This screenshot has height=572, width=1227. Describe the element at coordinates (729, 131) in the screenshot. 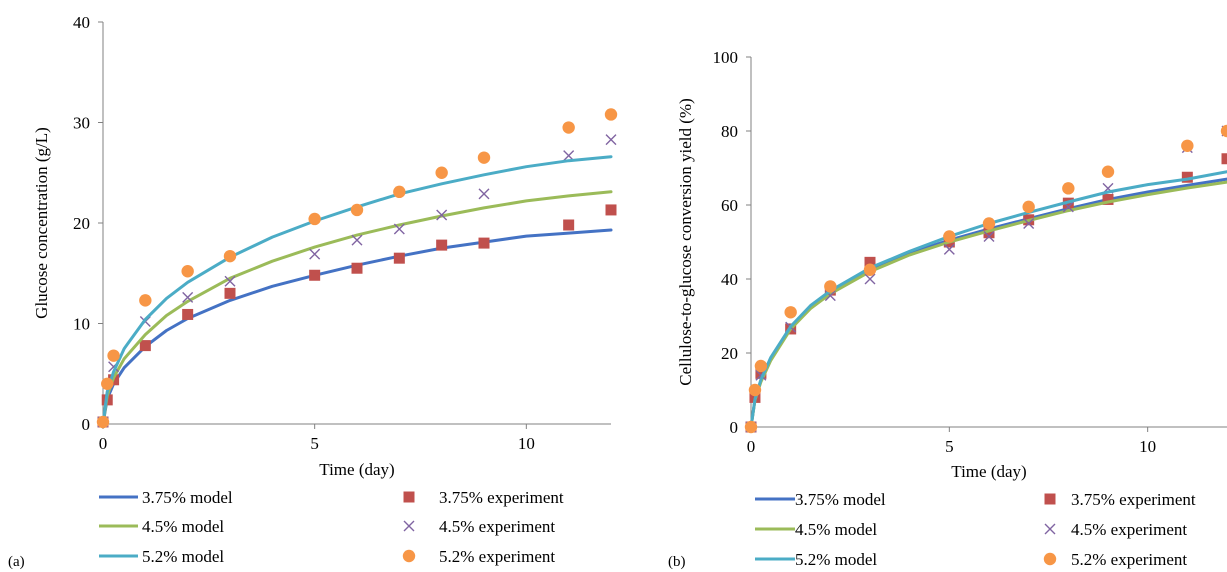

I see `y-tick-label-80: 80` at that location.